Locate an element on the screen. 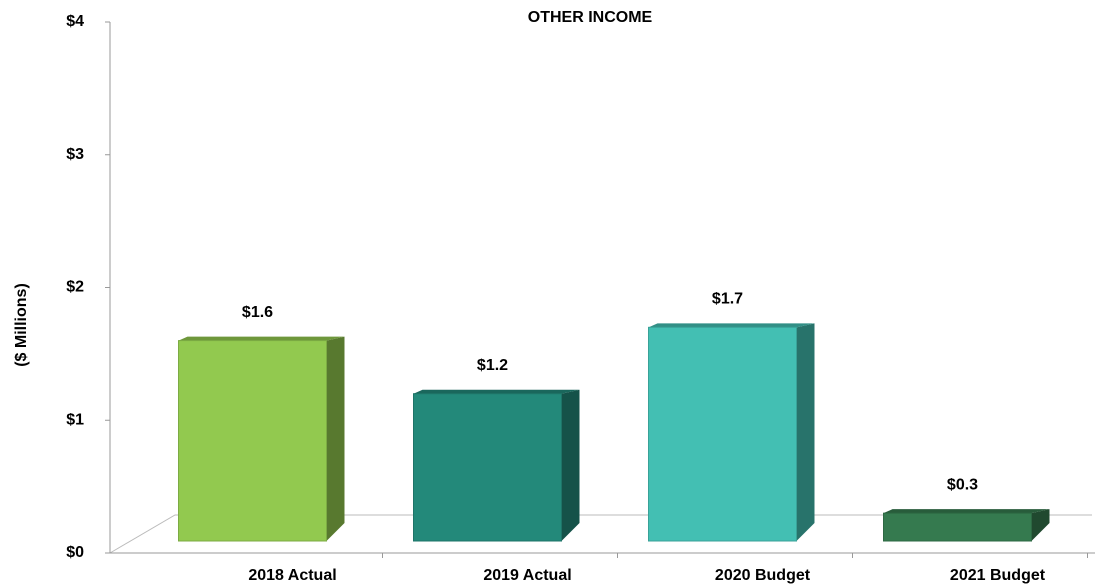  y-tick-label: $3 is located at coordinates (75, 154).